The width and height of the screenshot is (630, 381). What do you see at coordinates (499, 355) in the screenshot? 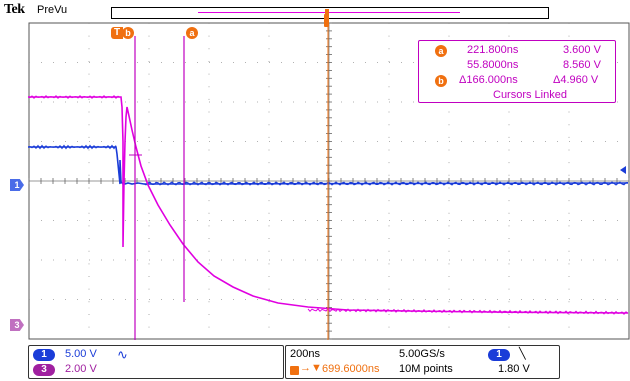
I see `trigger-source-badge: 1` at bounding box center [499, 355].